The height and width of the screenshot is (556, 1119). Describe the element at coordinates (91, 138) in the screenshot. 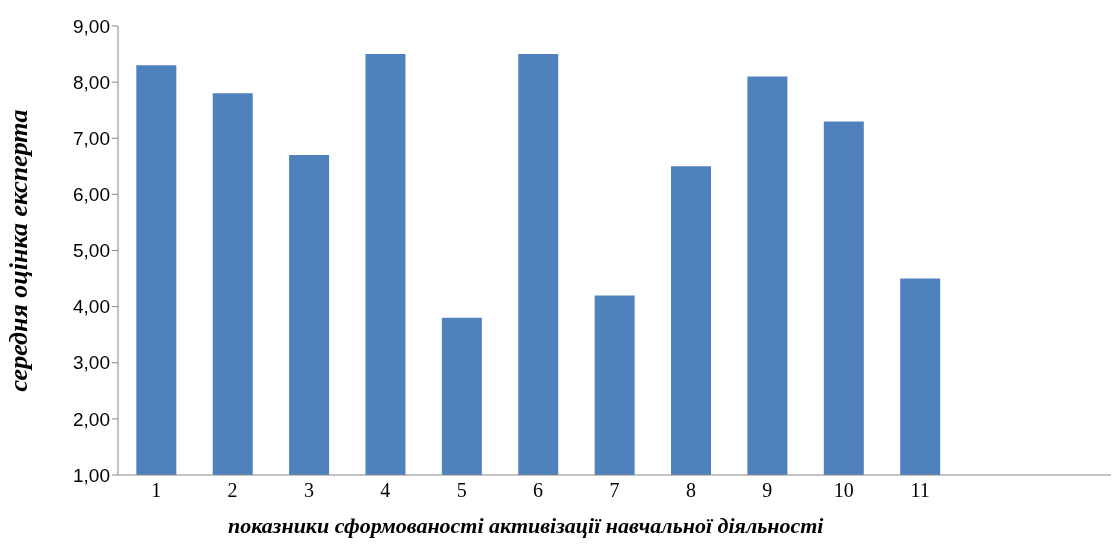

I see `y-tick-label: 7,00` at that location.